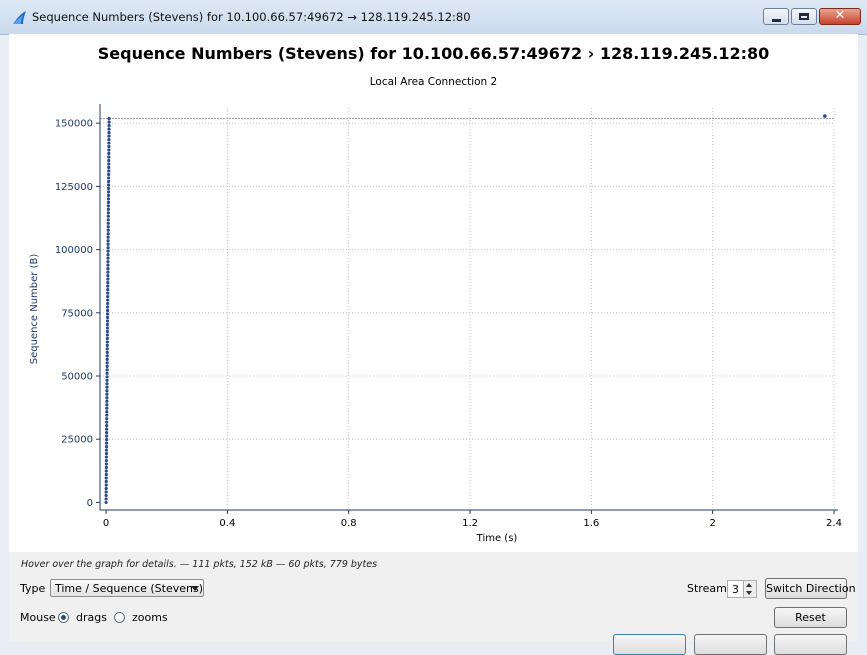 The height and width of the screenshot is (655, 867). Describe the element at coordinates (749, 593) in the screenshot. I see `arrow-down-icon` at that location.